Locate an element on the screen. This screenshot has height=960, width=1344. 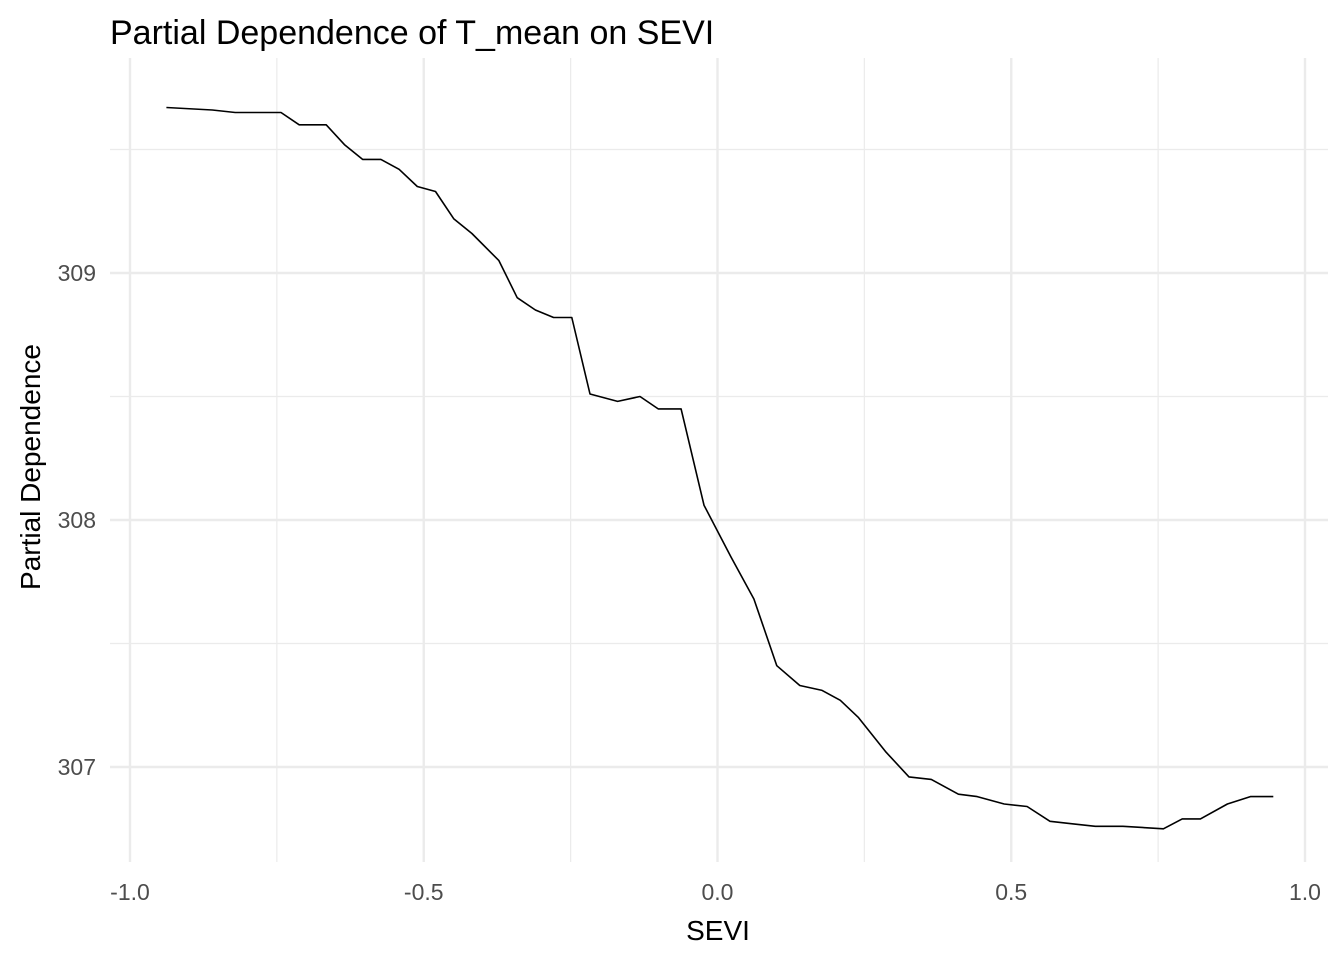
x-tick-label: -1.0 is located at coordinates (130, 892).